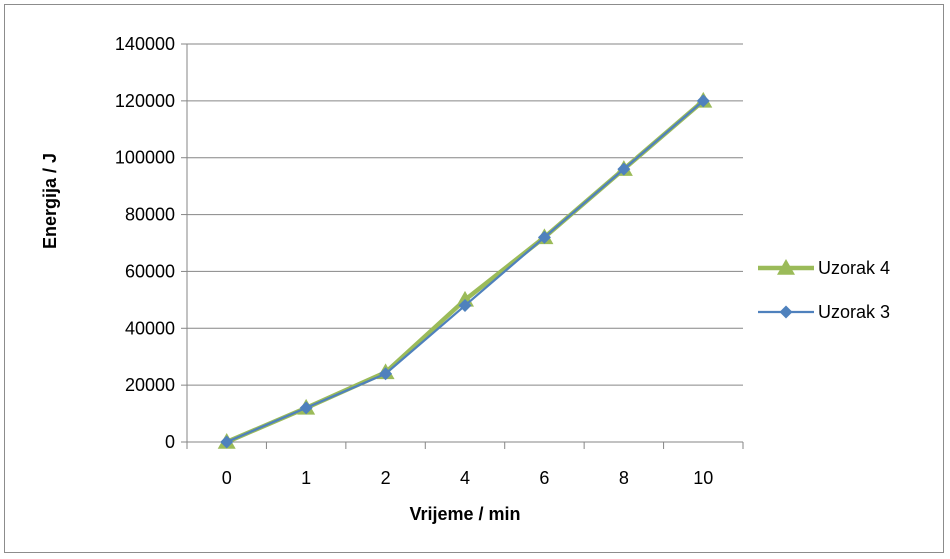 The height and width of the screenshot is (559, 950). I want to click on x-tick-label: 8, so click(624, 478).